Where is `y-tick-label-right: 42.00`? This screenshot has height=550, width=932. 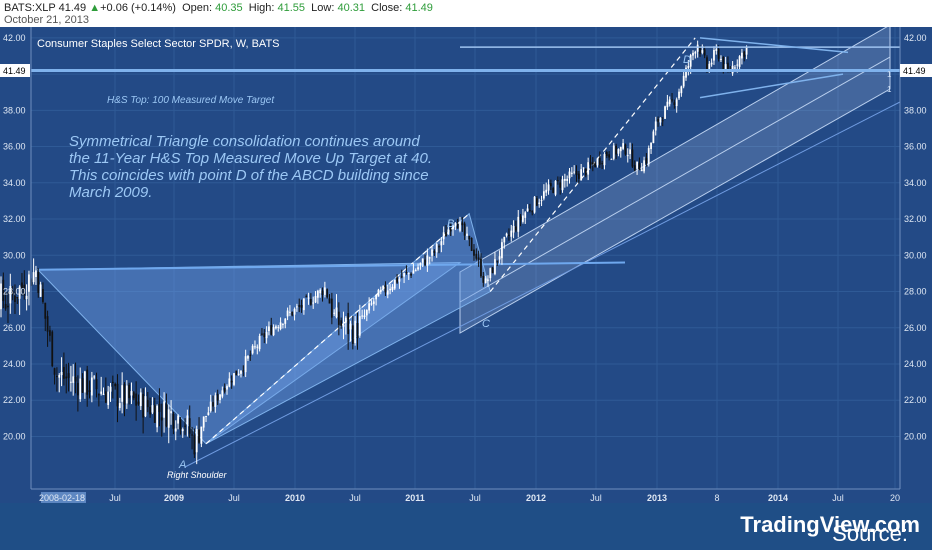
y-tick-label-right: 42.00 is located at coordinates (915, 38).